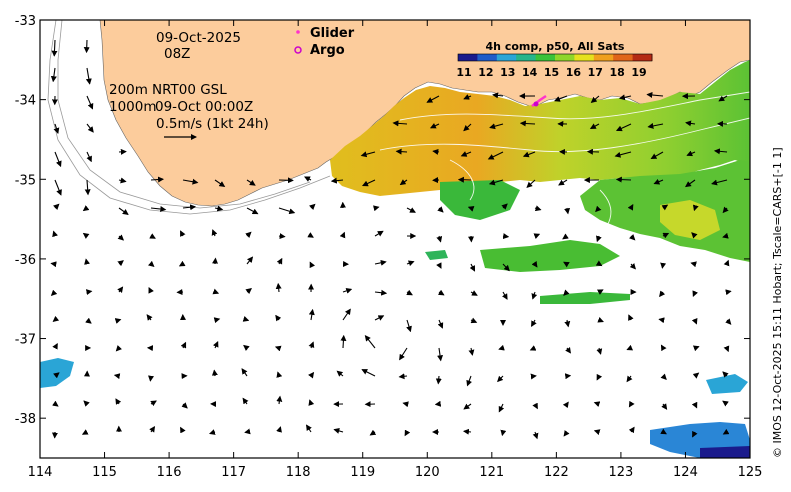 The image size is (791, 492). Describe the element at coordinates (177, 54) in the screenshot. I see `info-hour: 08Z` at that location.